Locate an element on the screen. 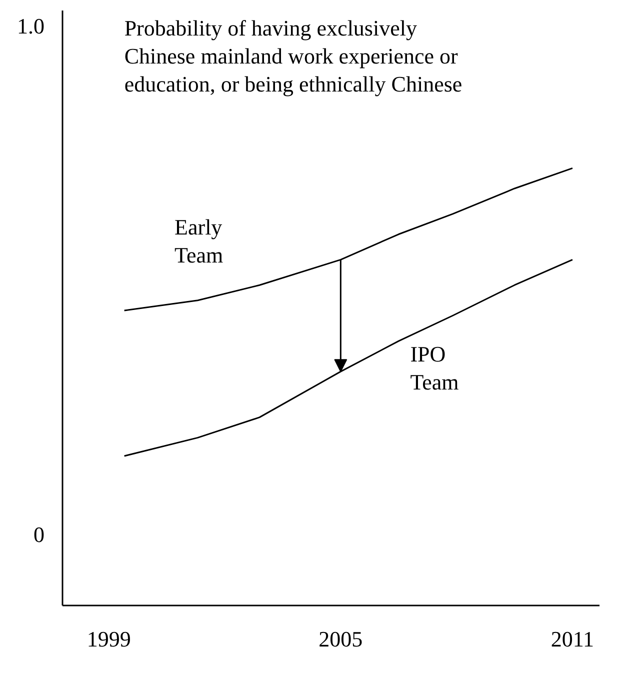 Image resolution: width=617 pixels, height=675 pixels. x-tick-label: 2011 is located at coordinates (572, 639).